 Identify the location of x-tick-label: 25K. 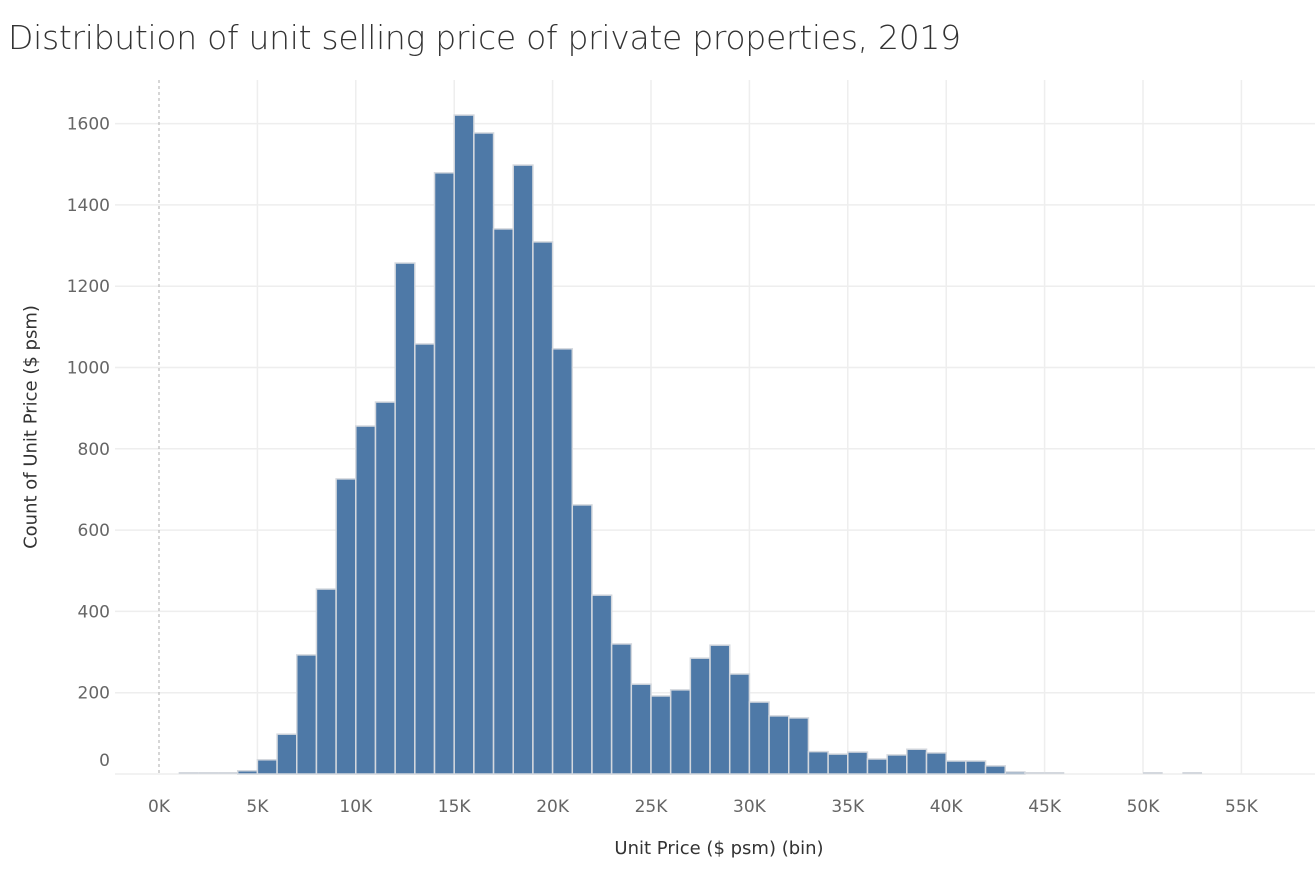
(652, 807).